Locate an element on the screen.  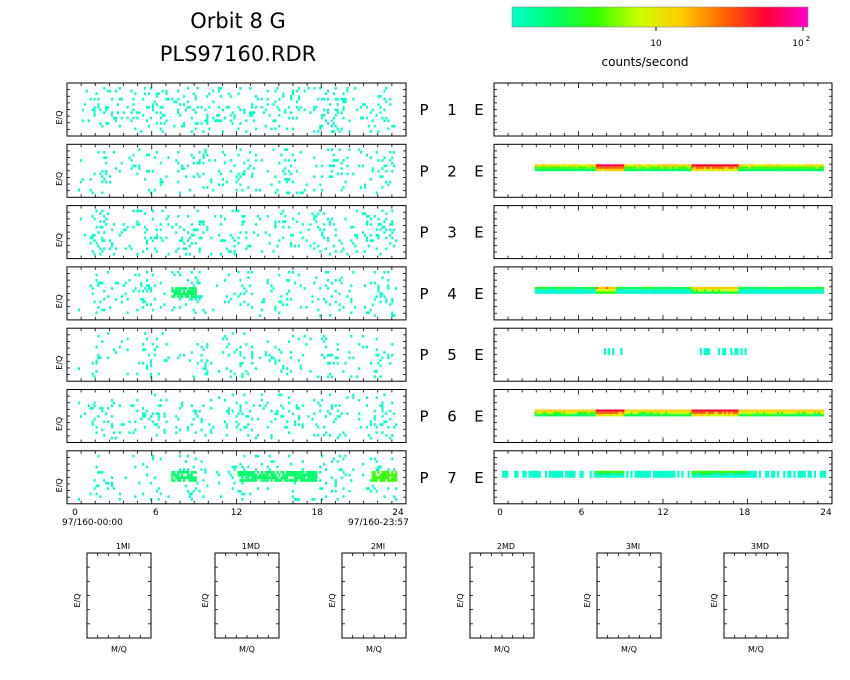
left-panel-cells is located at coordinates (237, 293).